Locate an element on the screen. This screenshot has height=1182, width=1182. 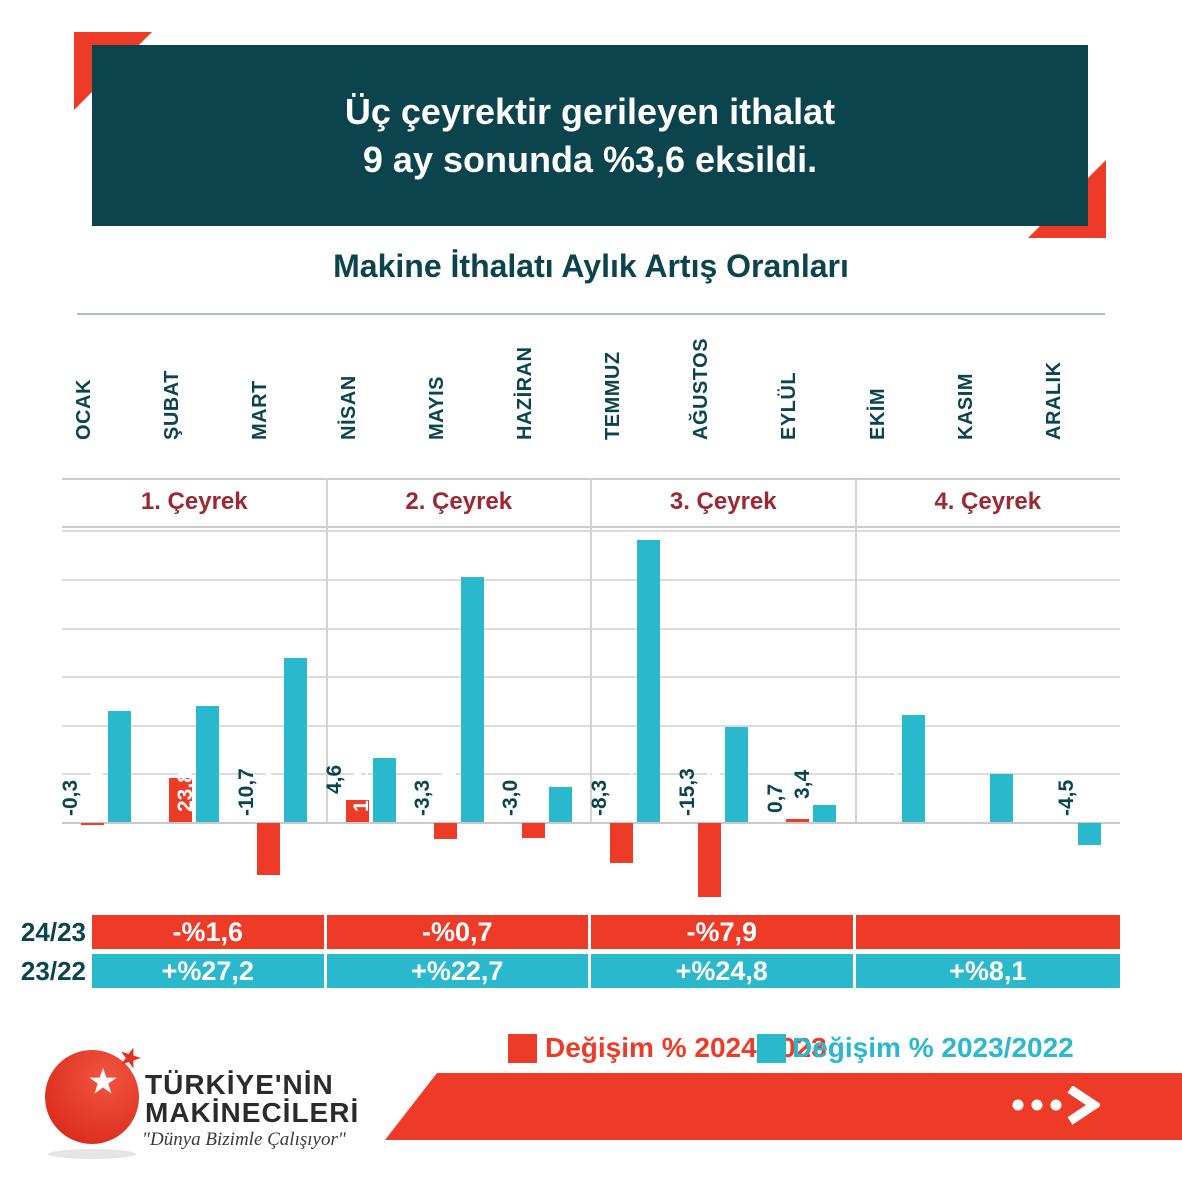
bar-value-label: 9,0 is located at coordinates (158, 797).